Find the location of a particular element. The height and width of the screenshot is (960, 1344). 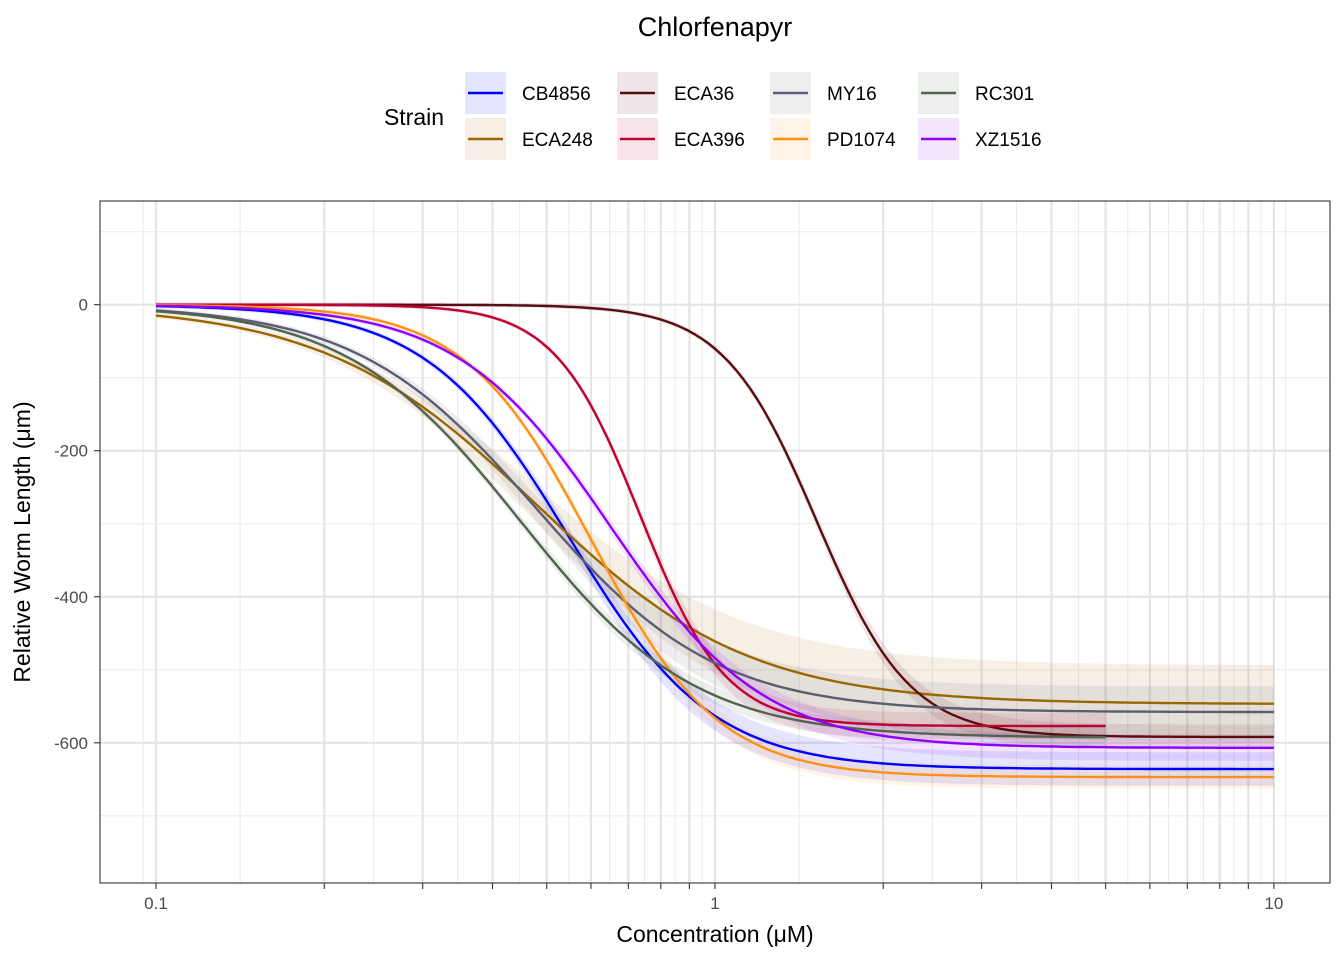

legend-label: XZ1516 is located at coordinates (1008, 140).